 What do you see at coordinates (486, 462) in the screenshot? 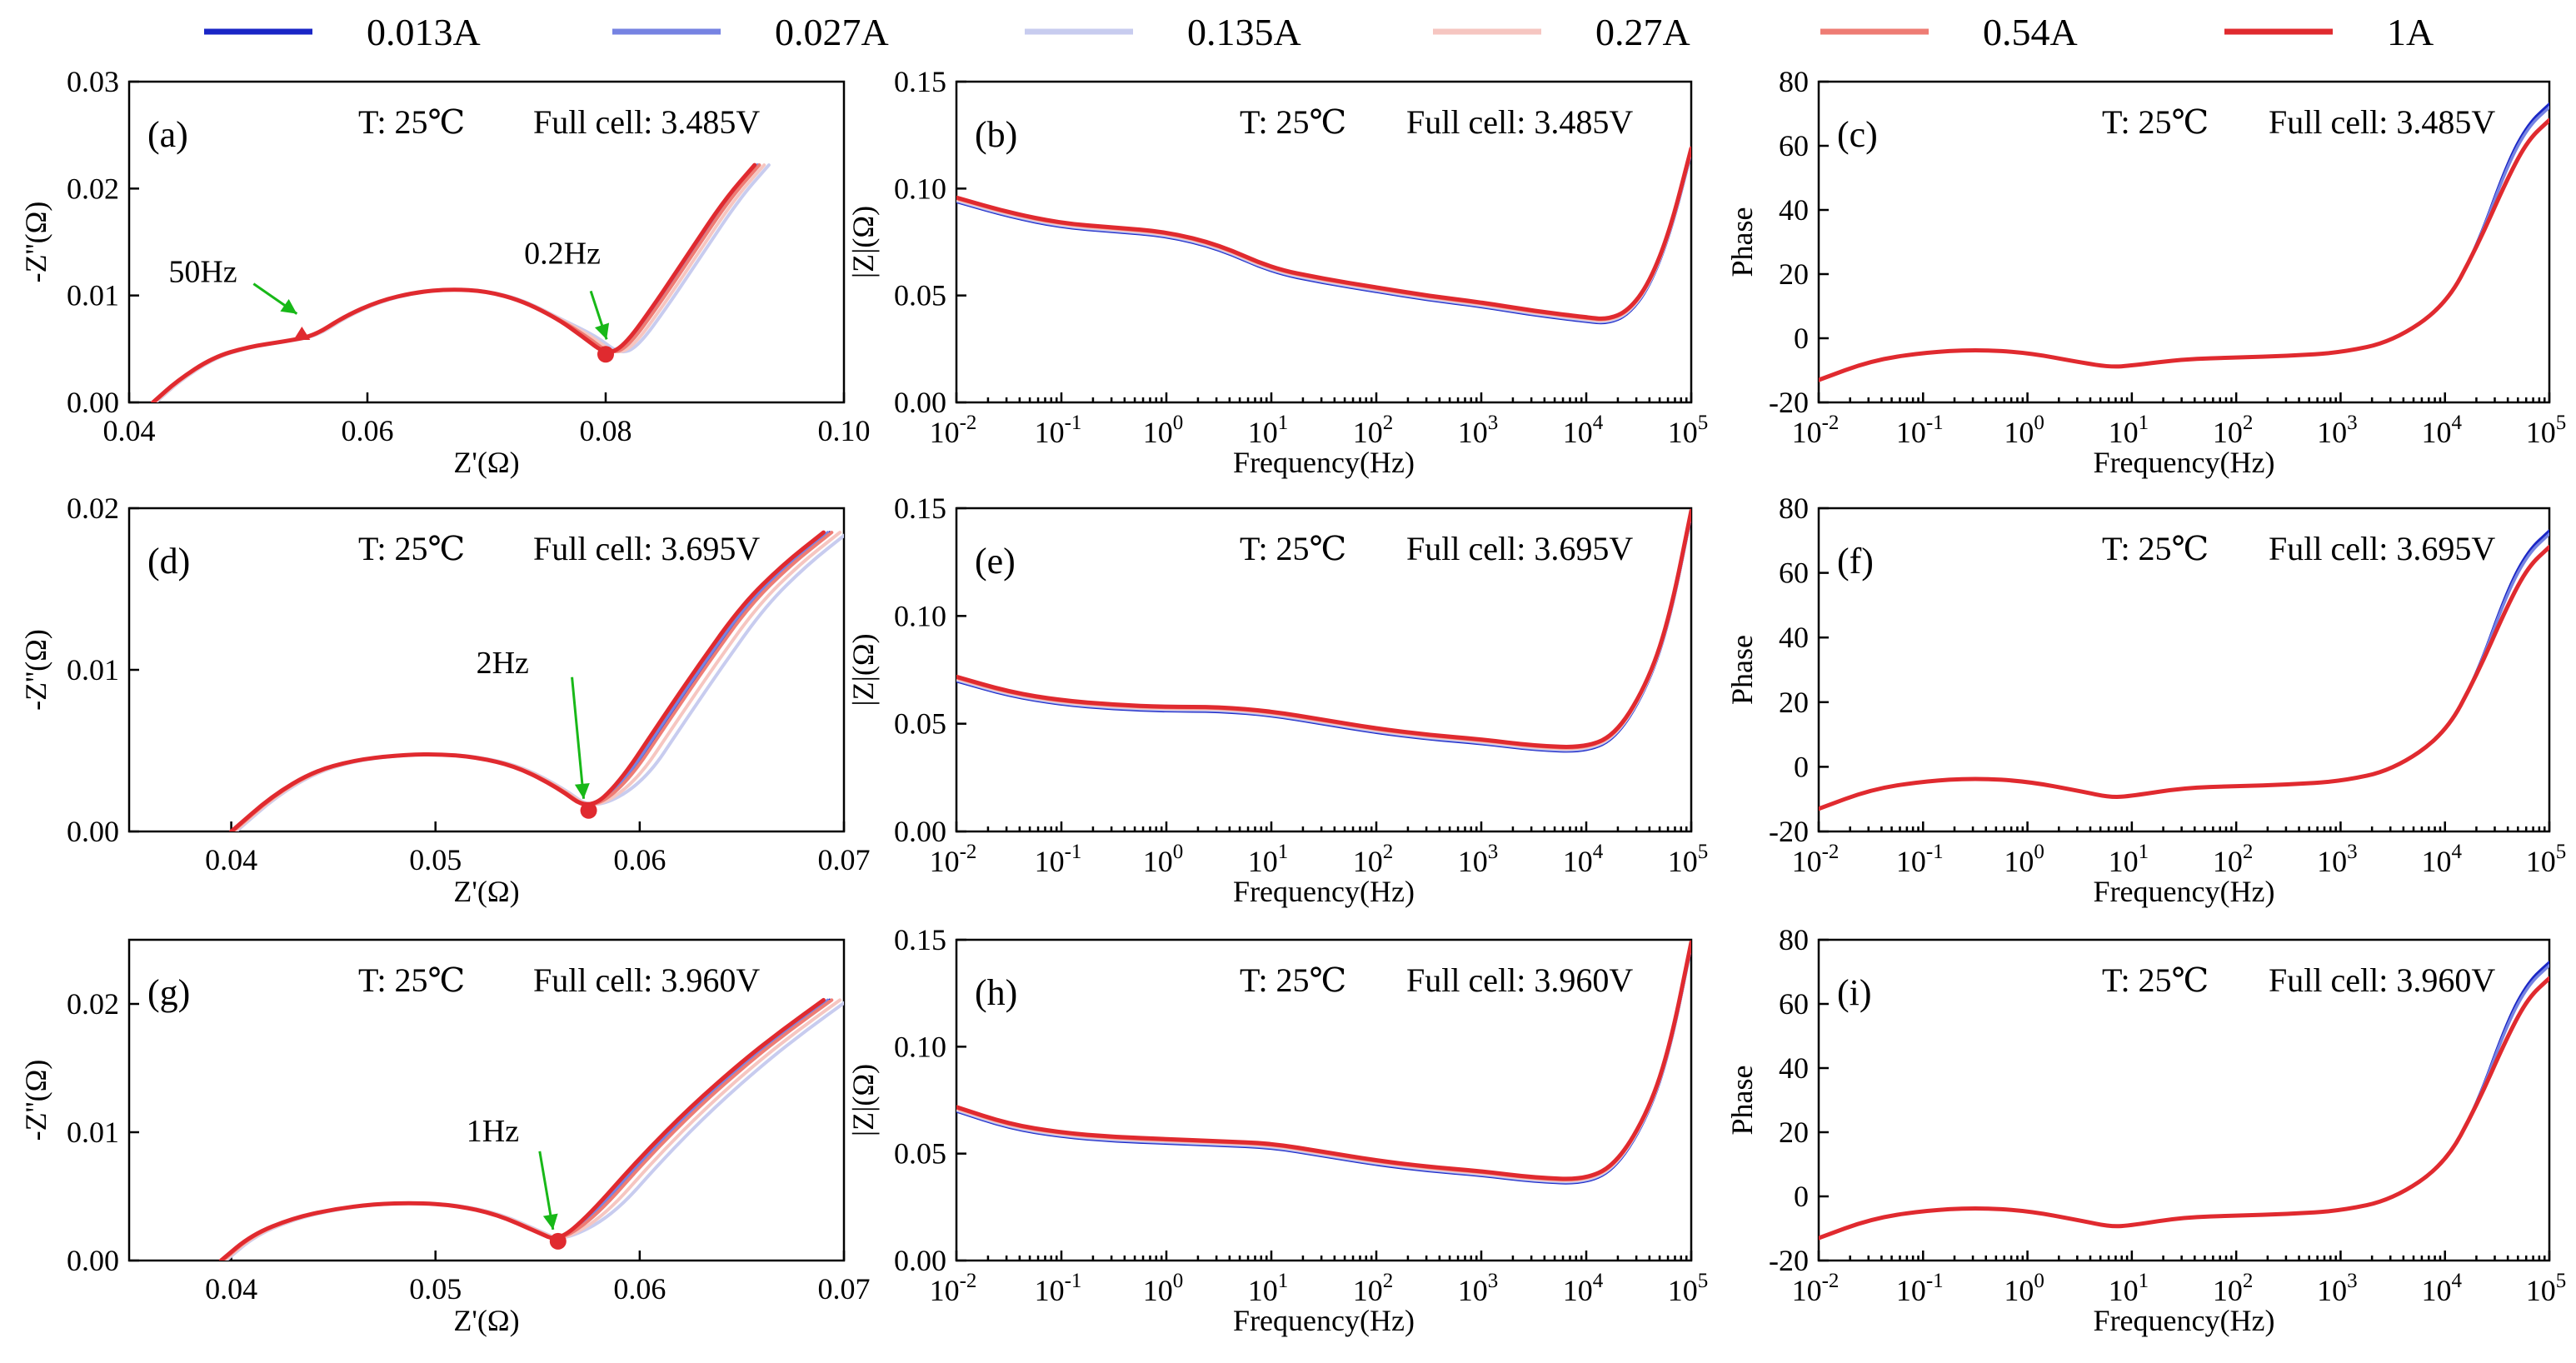
I see `x-axis-label: Z'(Ω)` at bounding box center [486, 462].